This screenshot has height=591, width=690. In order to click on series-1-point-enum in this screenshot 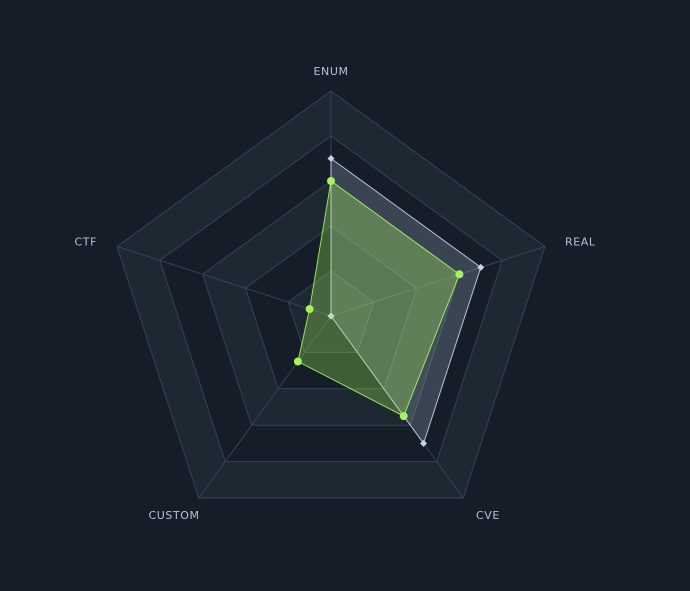, I will do `click(331, 181)`.